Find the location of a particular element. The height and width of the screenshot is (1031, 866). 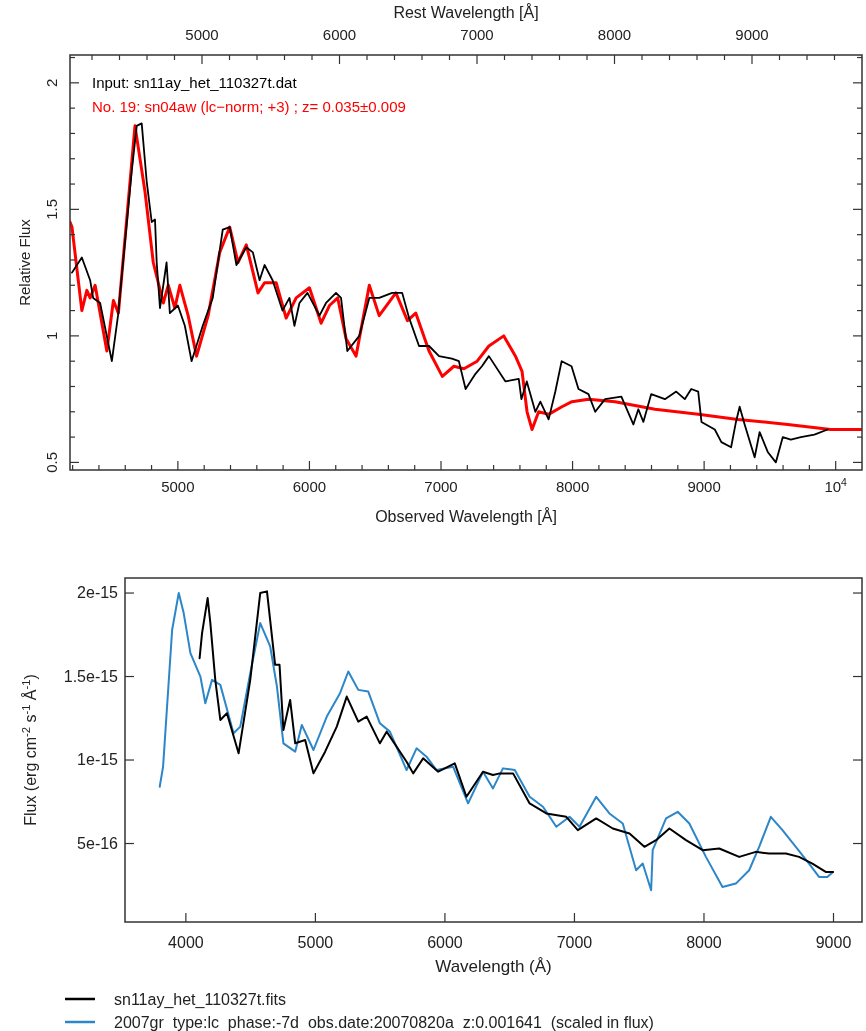

y-tick-label: 5e-16 is located at coordinates (98, 843).